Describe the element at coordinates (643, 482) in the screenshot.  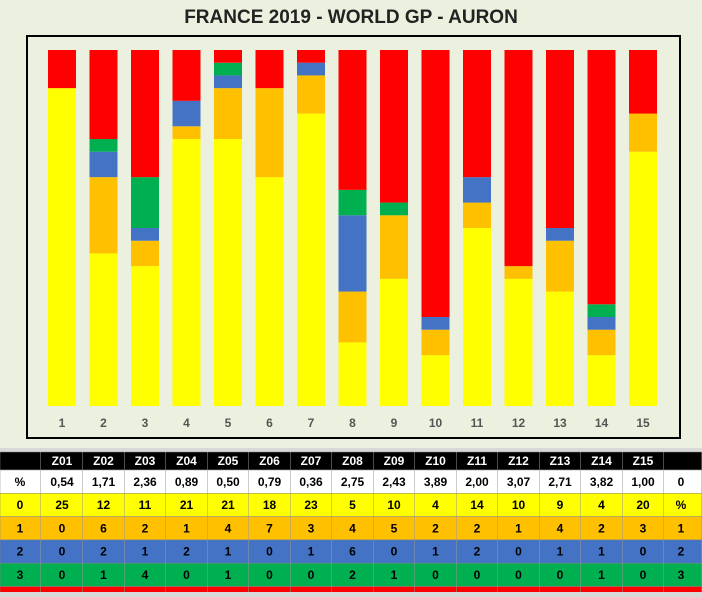
I see `table-cell: 1,00` at that location.